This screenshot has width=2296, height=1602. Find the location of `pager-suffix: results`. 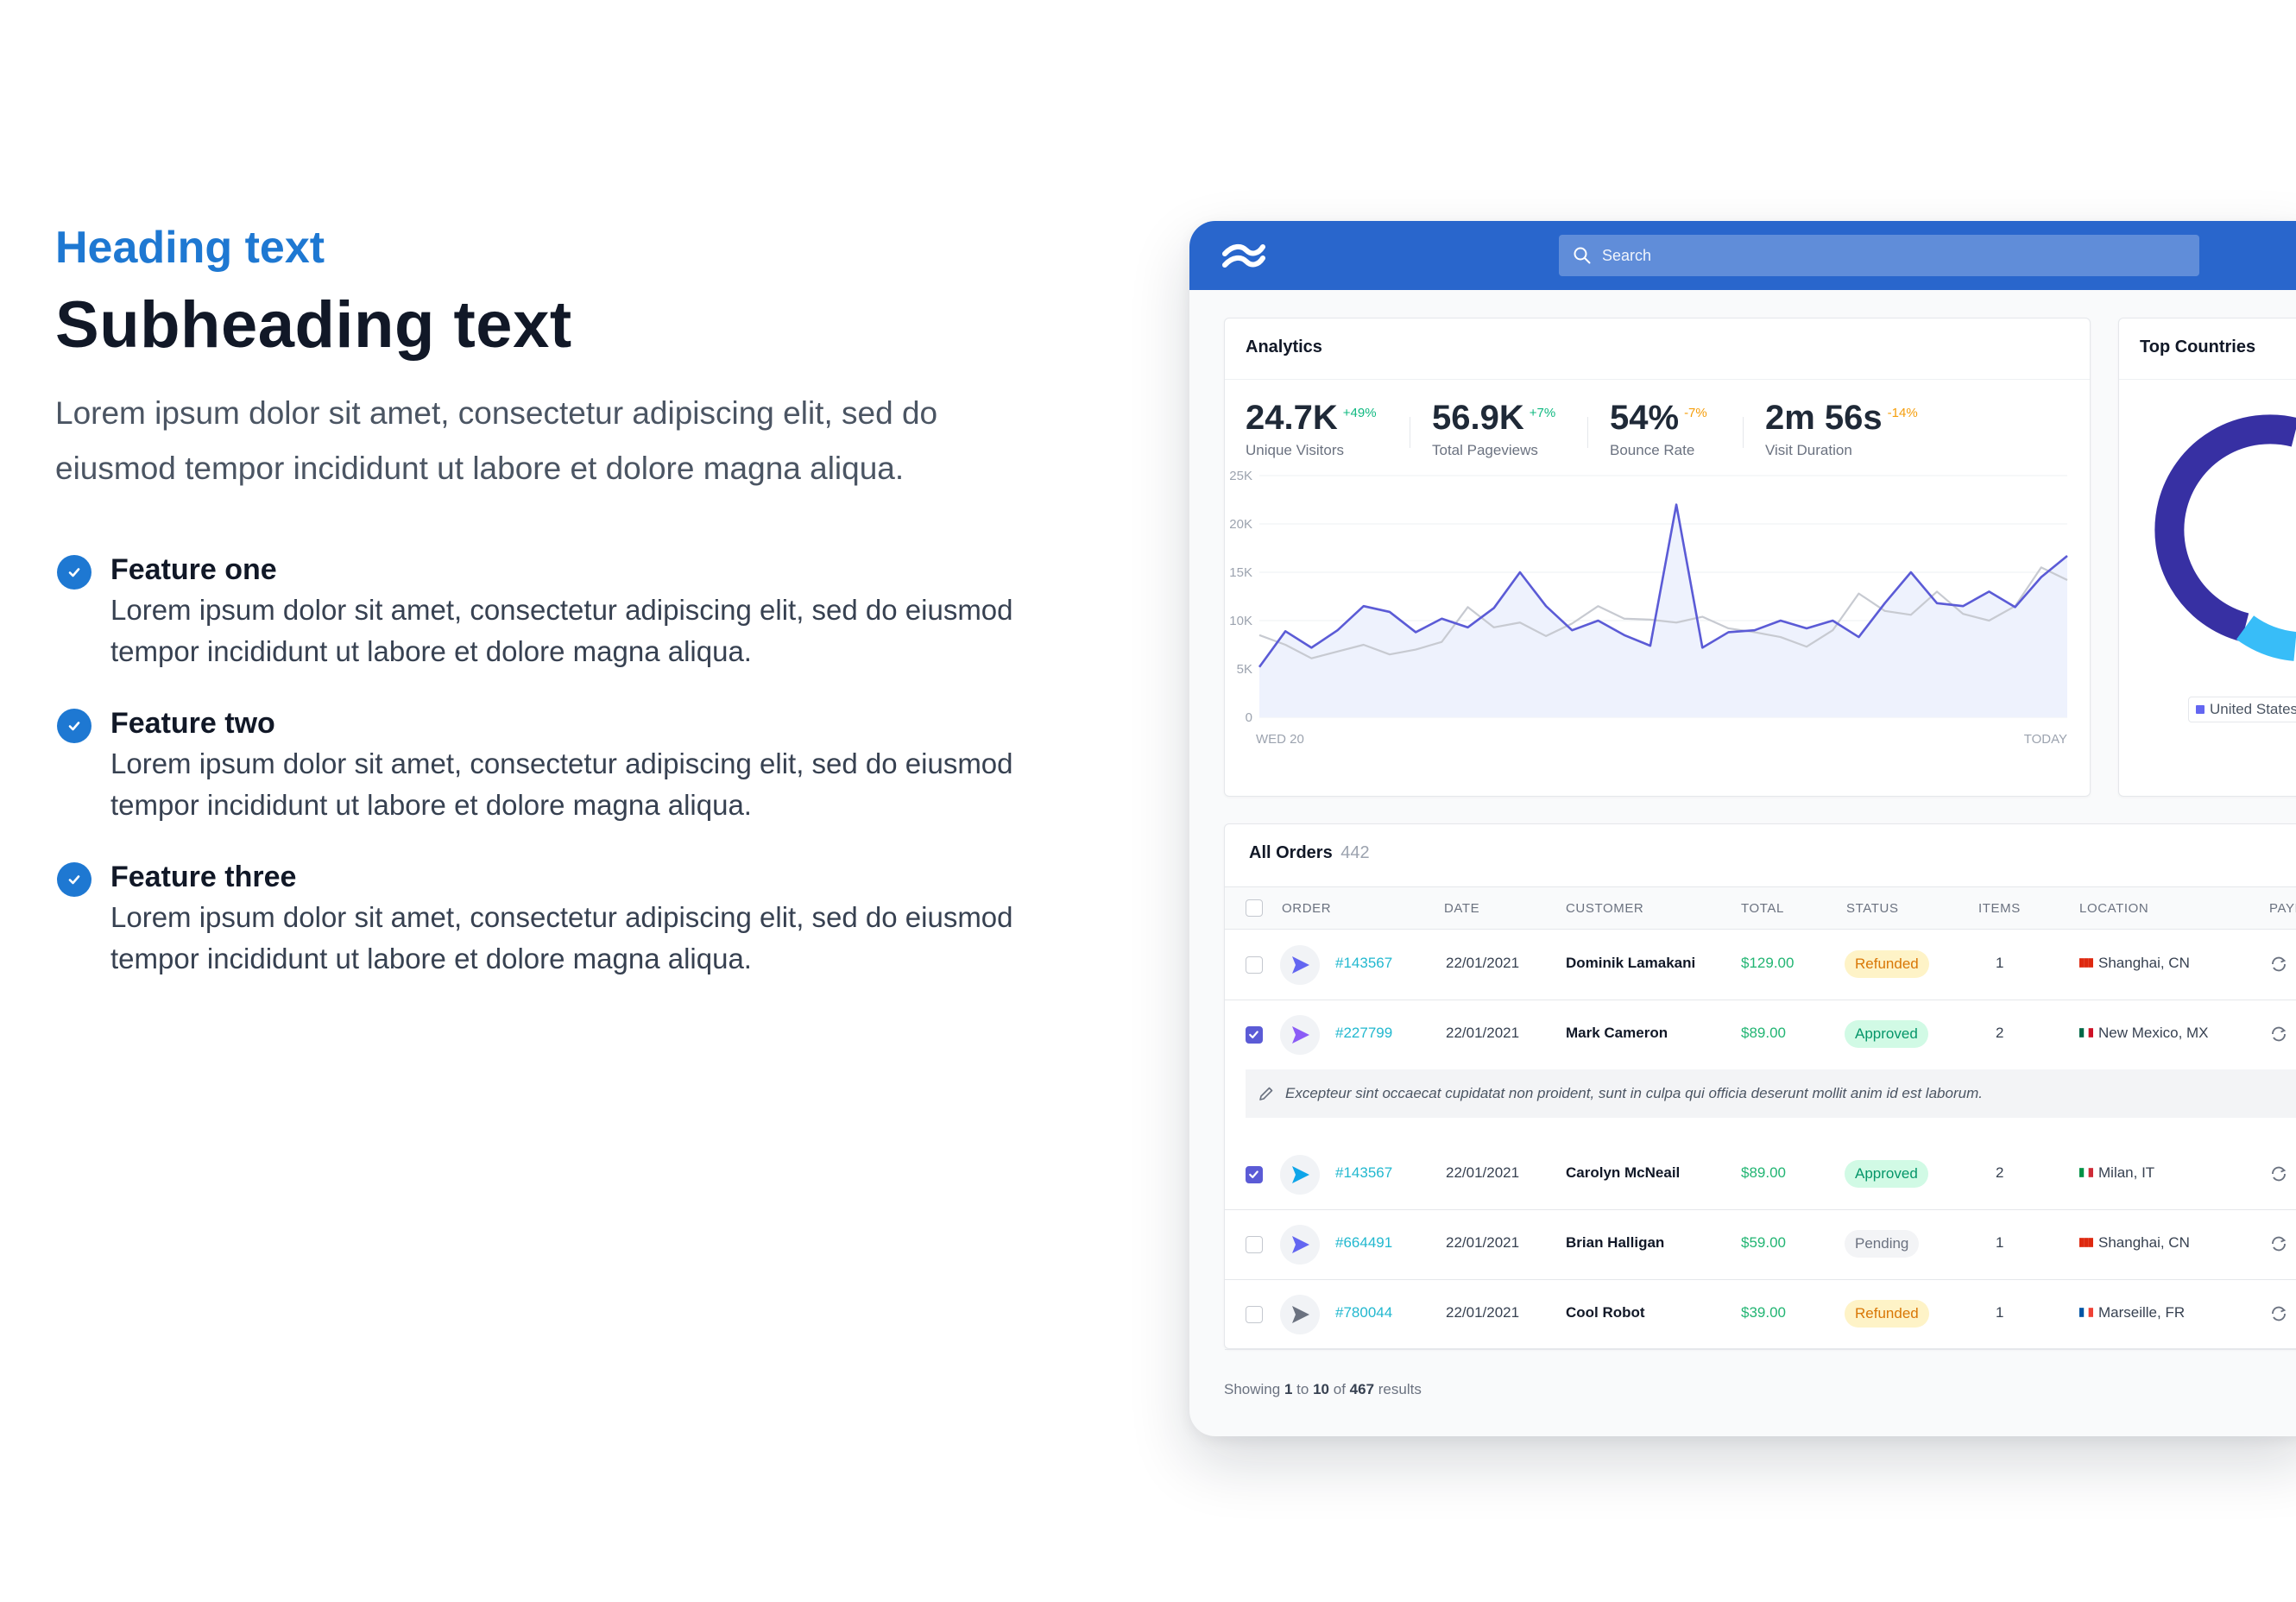

pager-suffix: results is located at coordinates (1400, 1389).